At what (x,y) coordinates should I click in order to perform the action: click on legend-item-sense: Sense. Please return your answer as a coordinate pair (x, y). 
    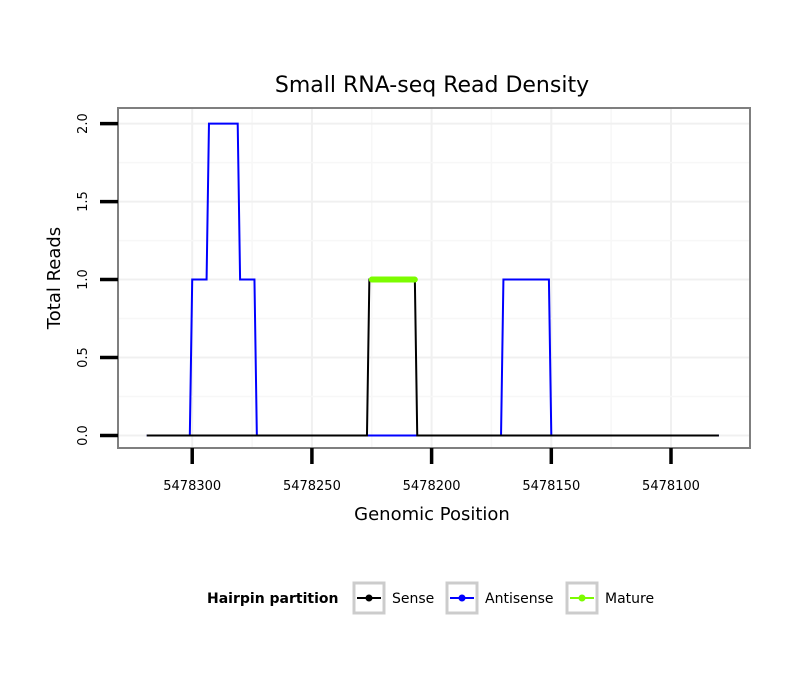
    Looking at the image, I should click on (393, 598).